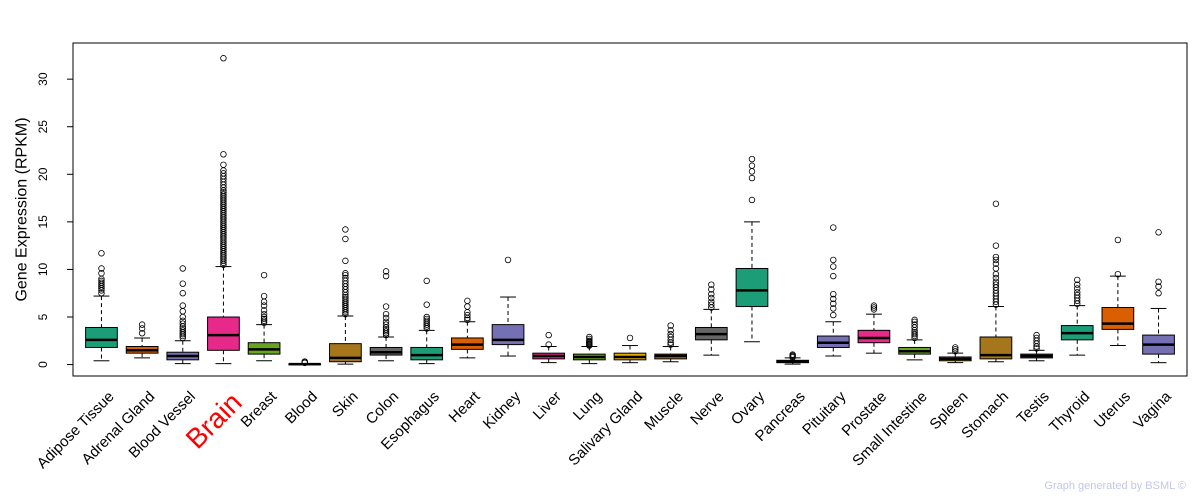  What do you see at coordinates (508, 335) in the screenshot?
I see `box-kidney` at bounding box center [508, 335].